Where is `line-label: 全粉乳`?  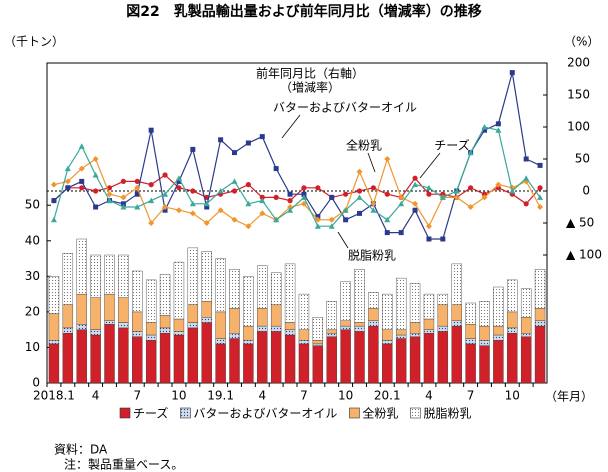 line-label: 全粉乳 is located at coordinates (364, 145).